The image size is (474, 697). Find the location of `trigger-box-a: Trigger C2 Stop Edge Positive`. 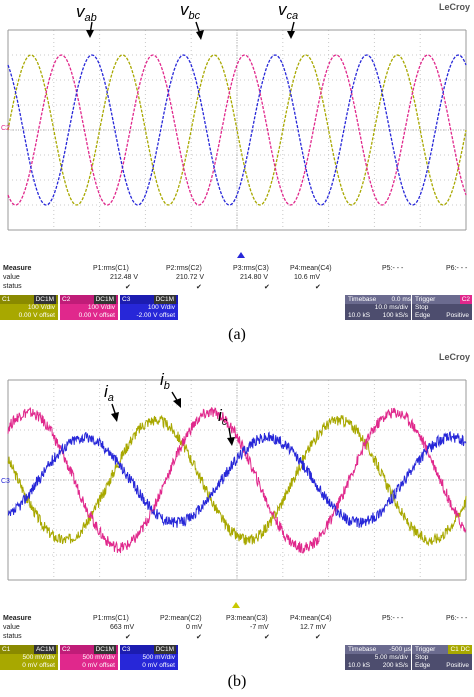

trigger-box-a: Trigger C2 Stop Edge Positive is located at coordinates (442, 307).